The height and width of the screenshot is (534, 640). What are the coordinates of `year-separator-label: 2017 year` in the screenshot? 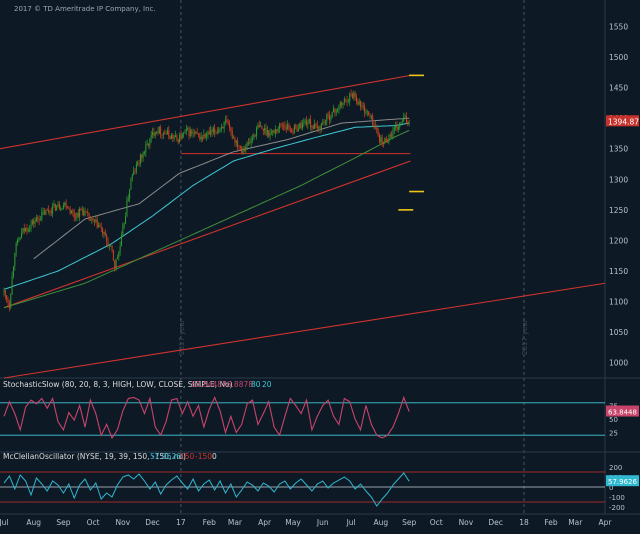 It's located at (182, 337).